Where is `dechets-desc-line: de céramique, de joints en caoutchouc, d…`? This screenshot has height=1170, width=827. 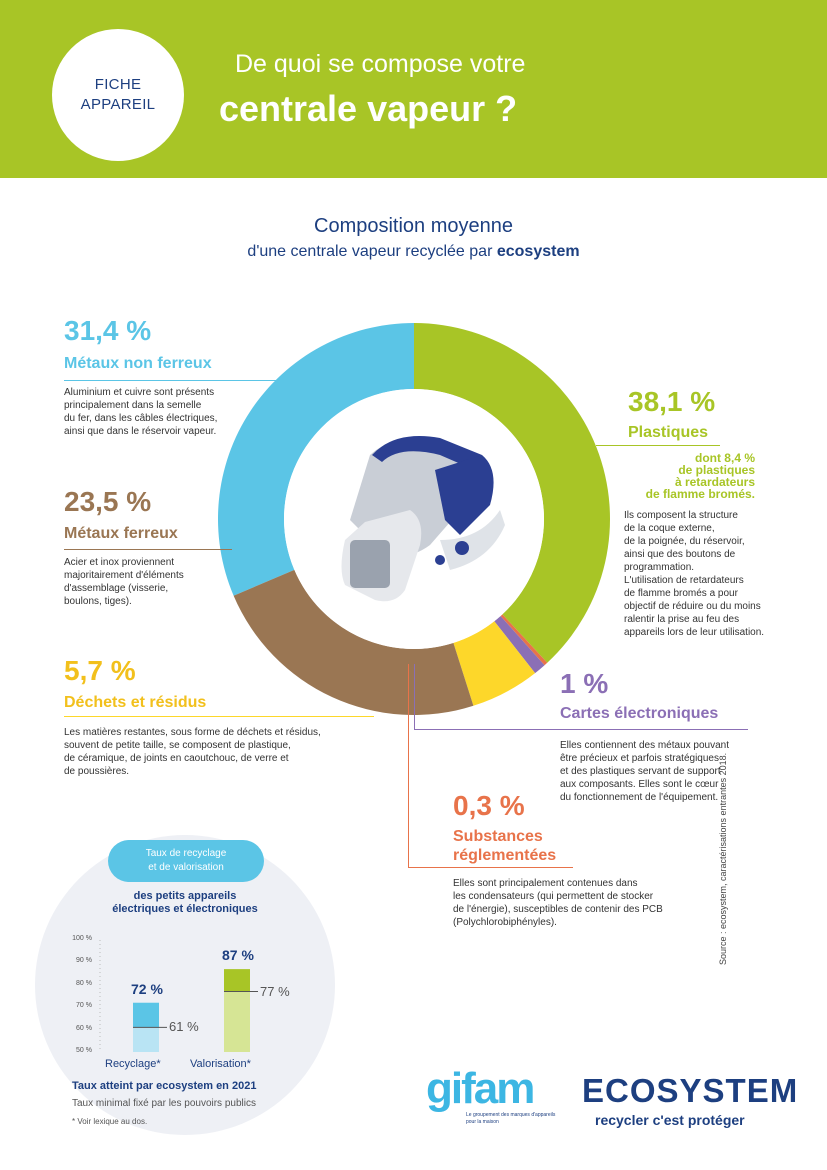 dechets-desc-line: de céramique, de joints en caoutchouc, d… is located at coordinates (176, 758).